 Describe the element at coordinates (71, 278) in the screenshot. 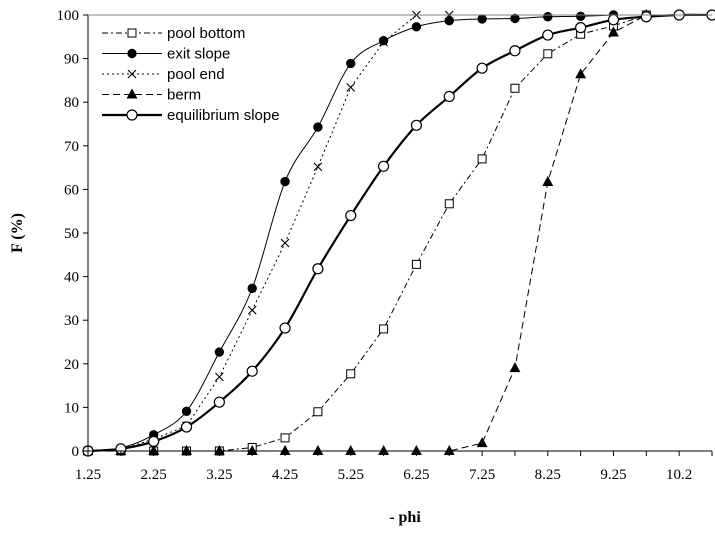

I see `y-tick-label: 40` at that location.